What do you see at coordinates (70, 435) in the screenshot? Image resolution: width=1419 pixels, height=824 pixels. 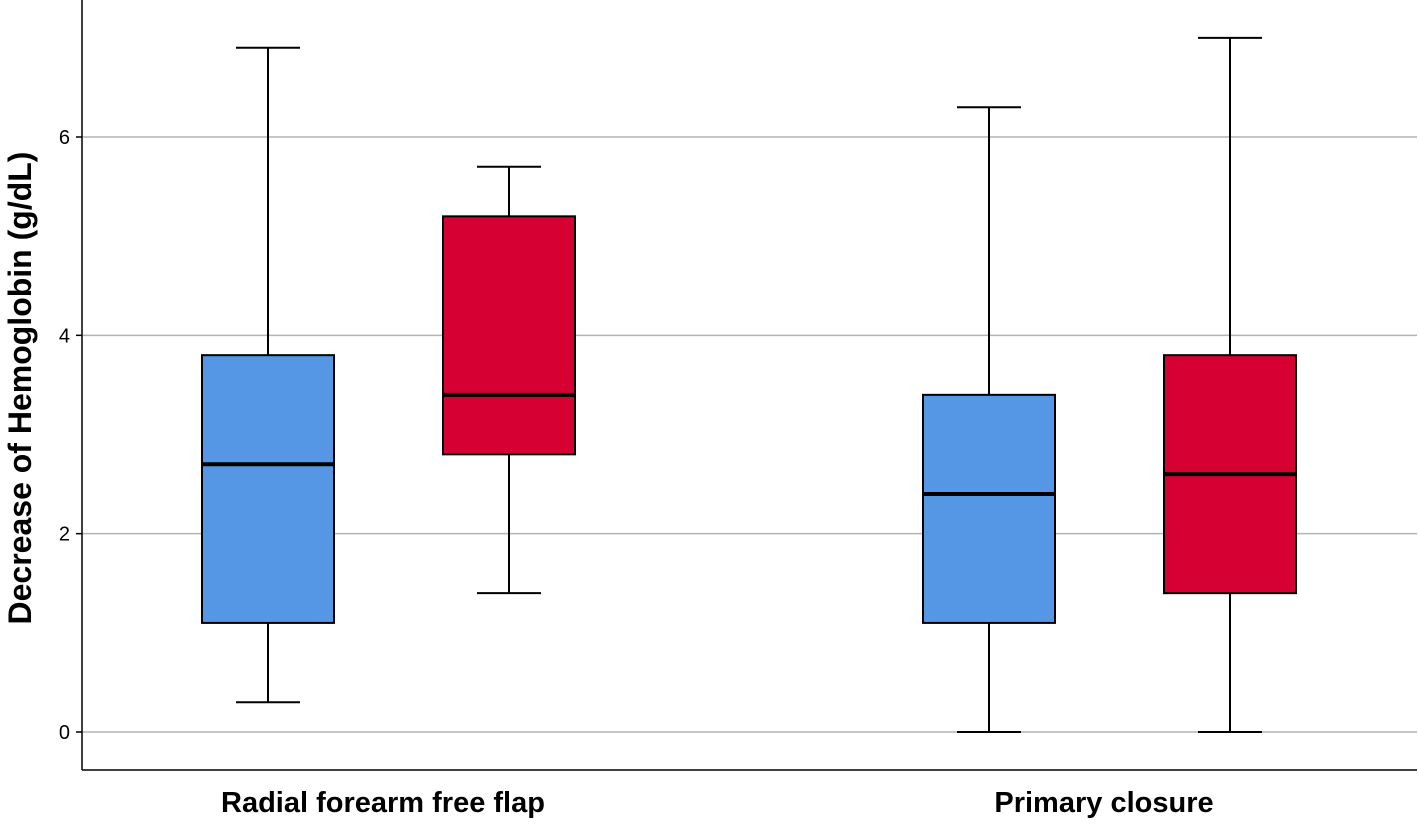 I see `y-ticks: 0 2 4 6` at bounding box center [70, 435].